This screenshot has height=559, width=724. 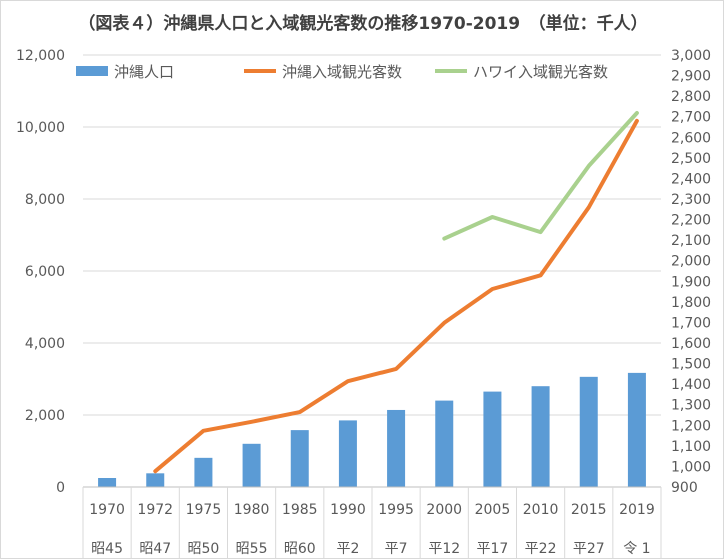 I want to click on category-label: 1990, so click(x=348, y=510).